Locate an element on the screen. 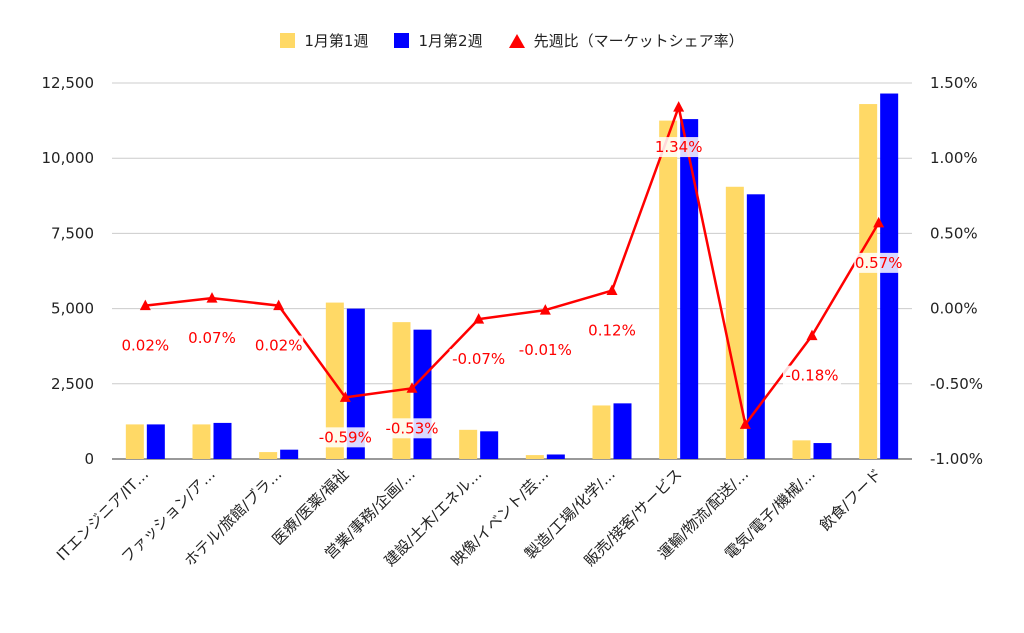 Image resolution: width=1024 pixels, height=633 pixels. y2-tick-label: 0.50% is located at coordinates (954, 233).